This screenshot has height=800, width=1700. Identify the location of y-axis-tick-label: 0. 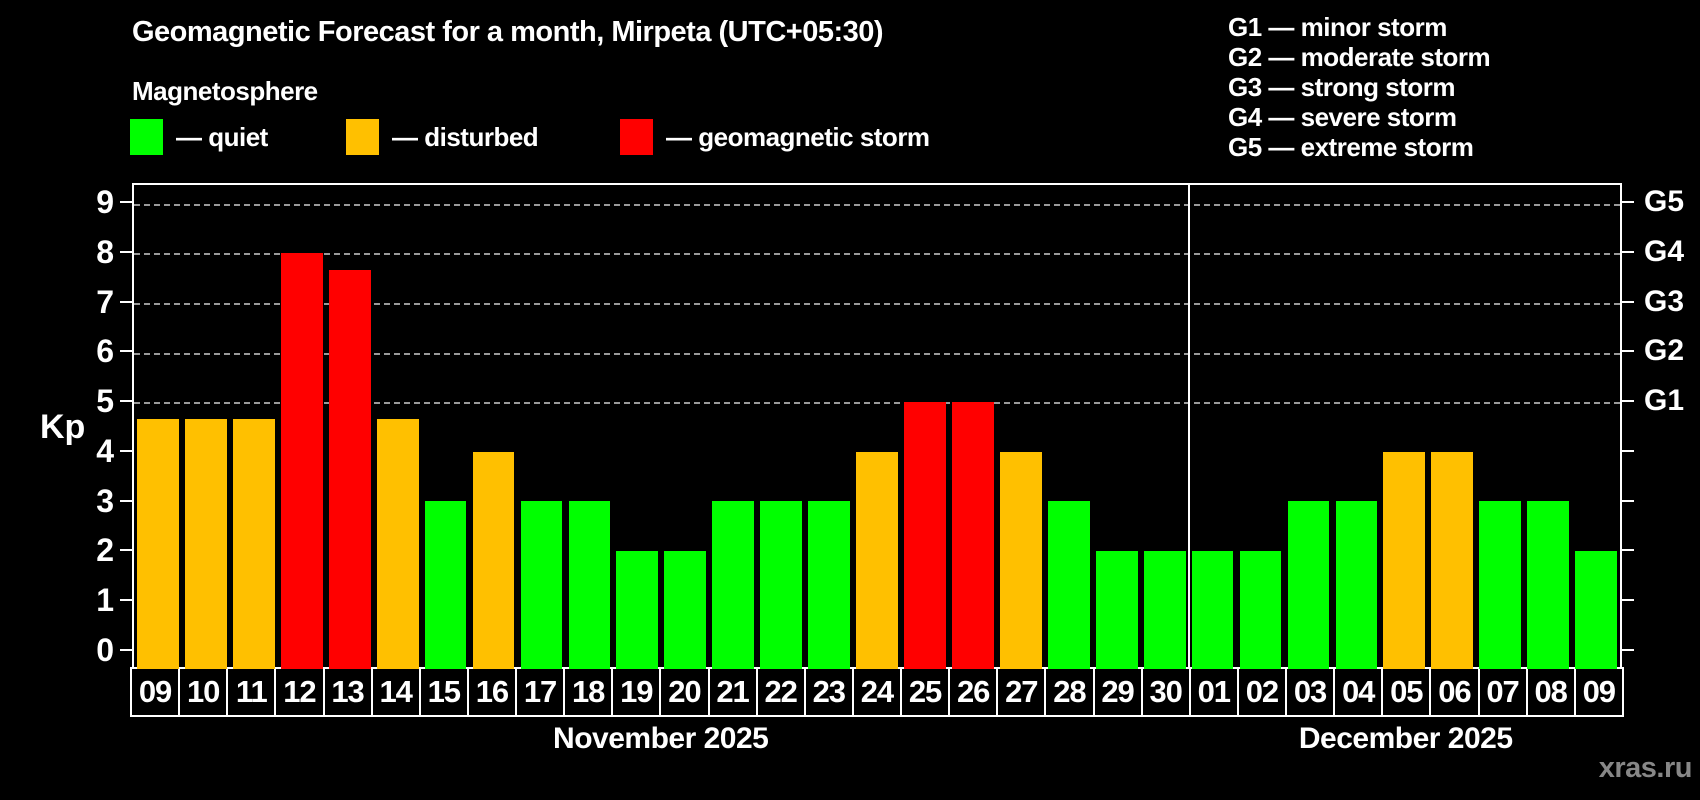
(105, 650).